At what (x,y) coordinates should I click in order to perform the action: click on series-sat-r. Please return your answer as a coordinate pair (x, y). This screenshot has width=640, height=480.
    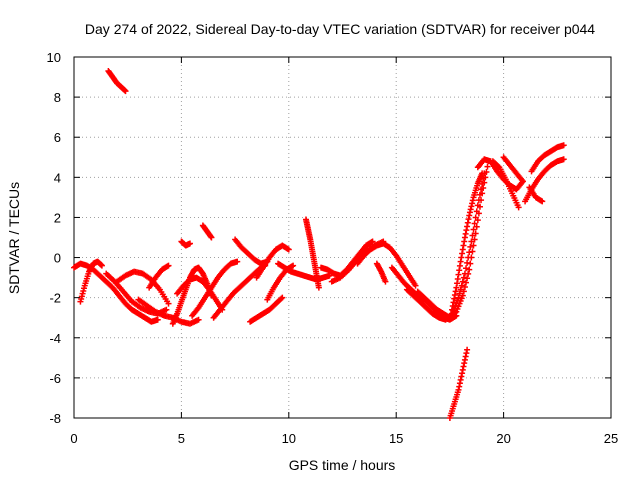
    Looking at the image, I should click on (304, 271).